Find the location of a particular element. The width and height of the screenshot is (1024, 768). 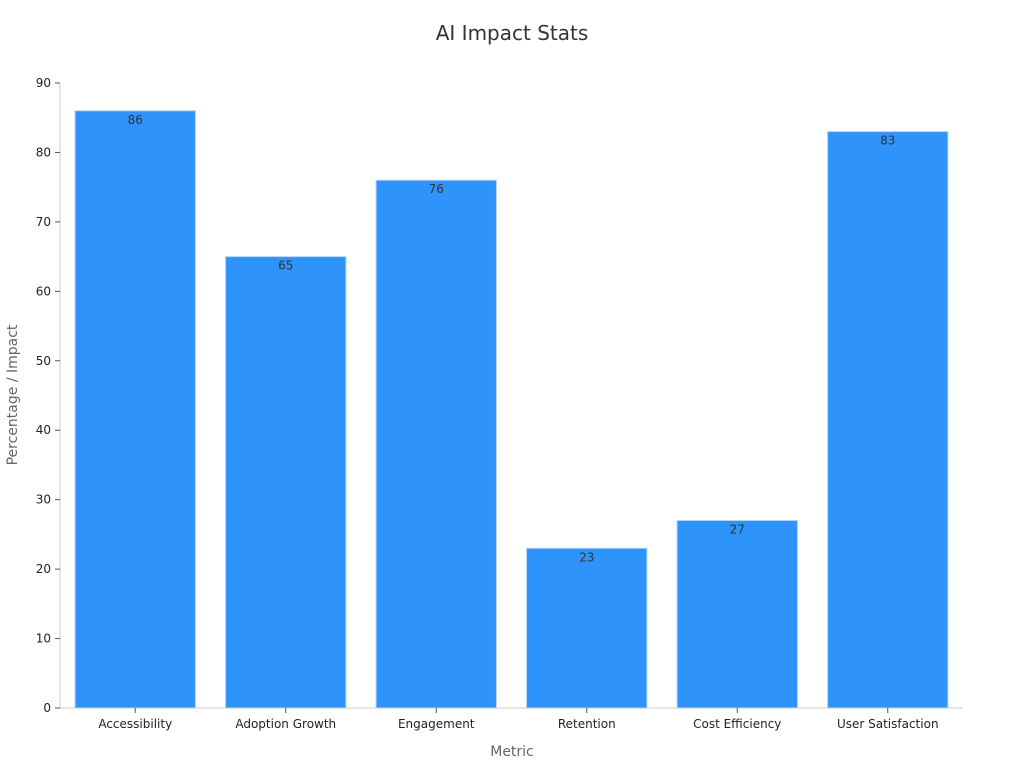

y-tick-label: 50 is located at coordinates (43, 361).